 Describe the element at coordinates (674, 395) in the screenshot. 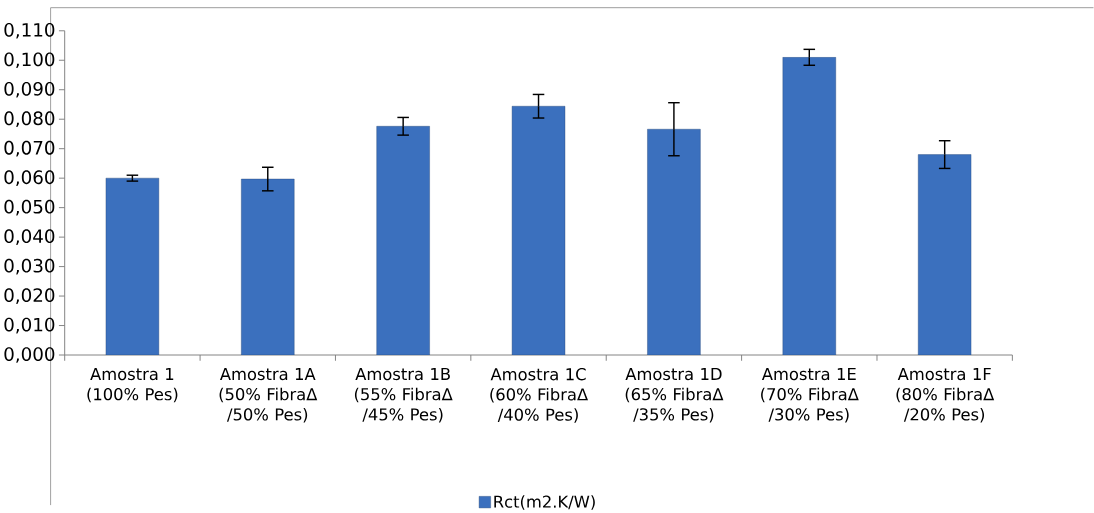

I see `x-tick-label: Amostra 1D (65% FibraΔ /35% Pes)` at that location.